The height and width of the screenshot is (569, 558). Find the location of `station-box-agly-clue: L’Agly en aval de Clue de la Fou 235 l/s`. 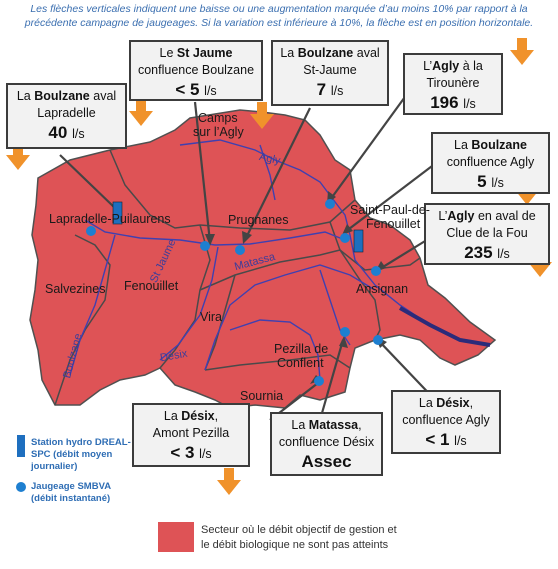

station-box-agly-clue: L’Agly en aval de Clue de la Fou 235 l/s is located at coordinates (487, 234).